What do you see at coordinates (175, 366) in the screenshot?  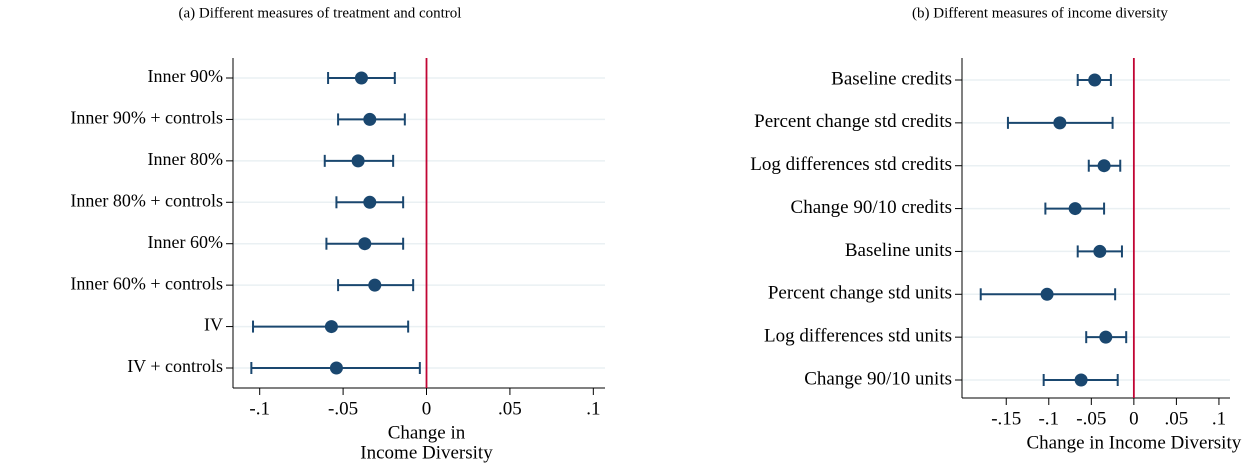 I see `y-tick-label: IV + controls` at bounding box center [175, 366].